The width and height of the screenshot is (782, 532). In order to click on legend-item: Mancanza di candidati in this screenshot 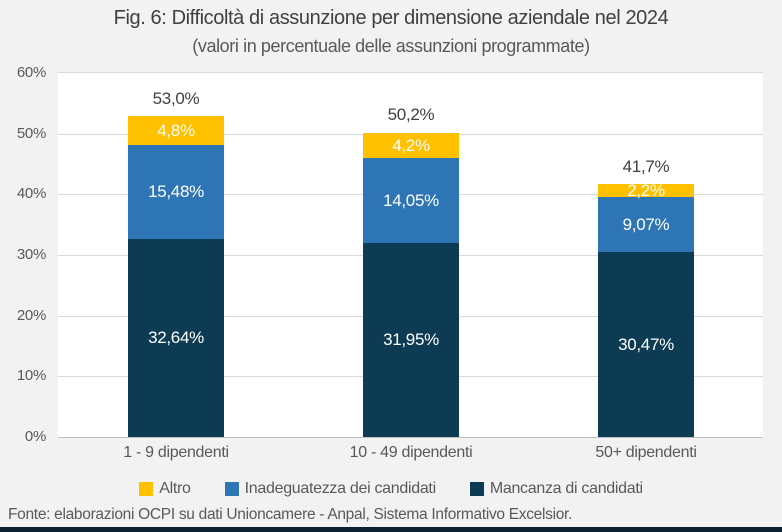, I will do `click(556, 489)`.